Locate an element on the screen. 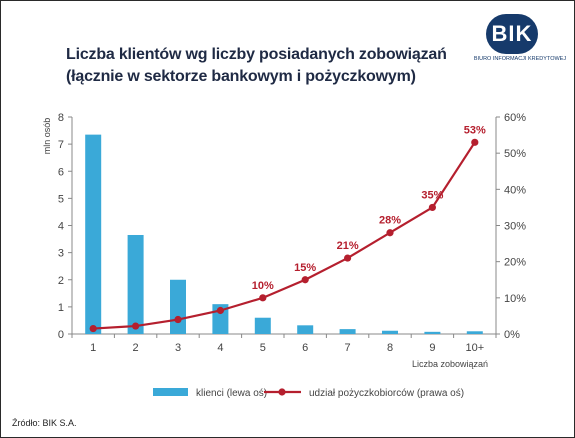 This screenshot has height=438, width=575. y-tick-label-left: 8 is located at coordinates (61, 118).